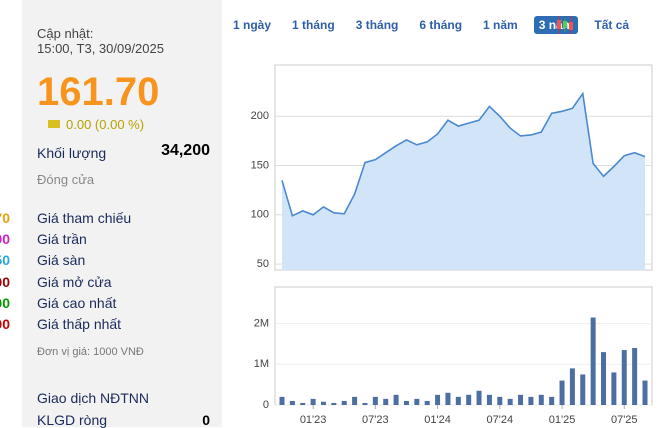 Image resolution: width=662 pixels, height=428 pixels. I want to click on update-label: Cập nhật:, so click(65, 33).